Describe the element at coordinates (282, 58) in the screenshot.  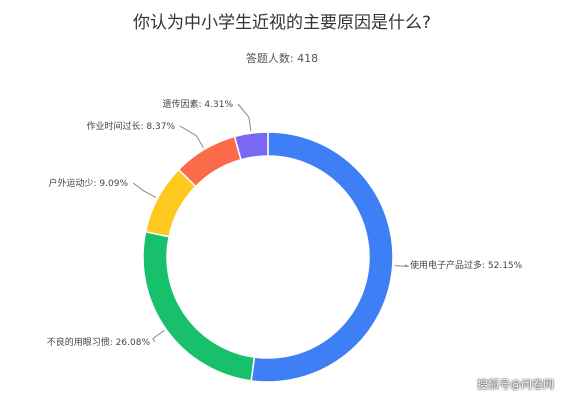
I see `chart-subtitle: 答题人数: 418` at that location.